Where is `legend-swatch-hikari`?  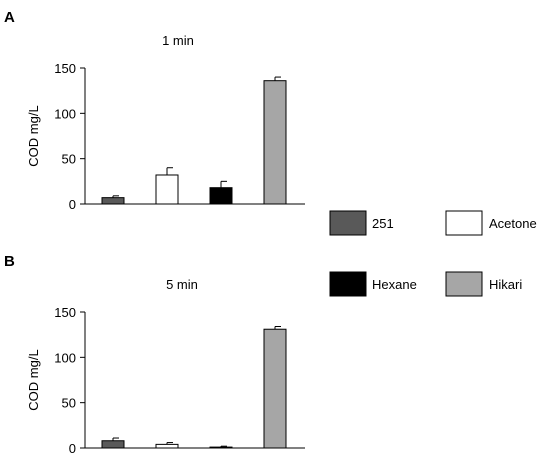 legend-swatch-hikari is located at coordinates (464, 284).